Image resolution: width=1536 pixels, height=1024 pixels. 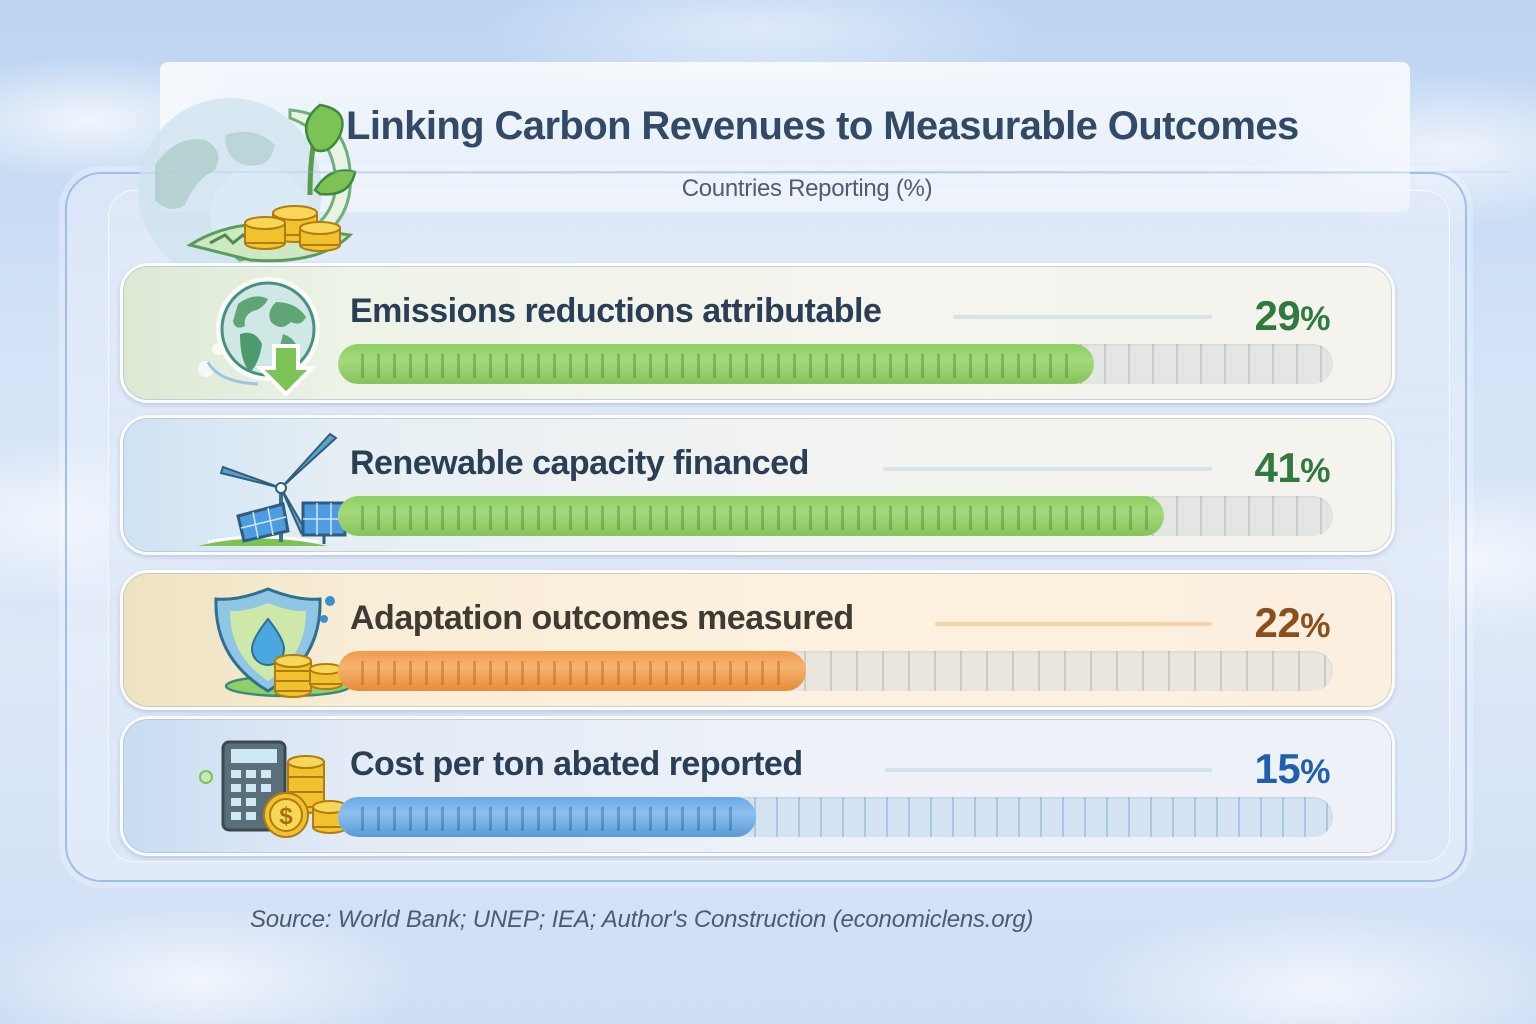 I want to click on bar-row-cost-per-ton: $ Cost per ton abated reported 15%, so click(x=757, y=786).